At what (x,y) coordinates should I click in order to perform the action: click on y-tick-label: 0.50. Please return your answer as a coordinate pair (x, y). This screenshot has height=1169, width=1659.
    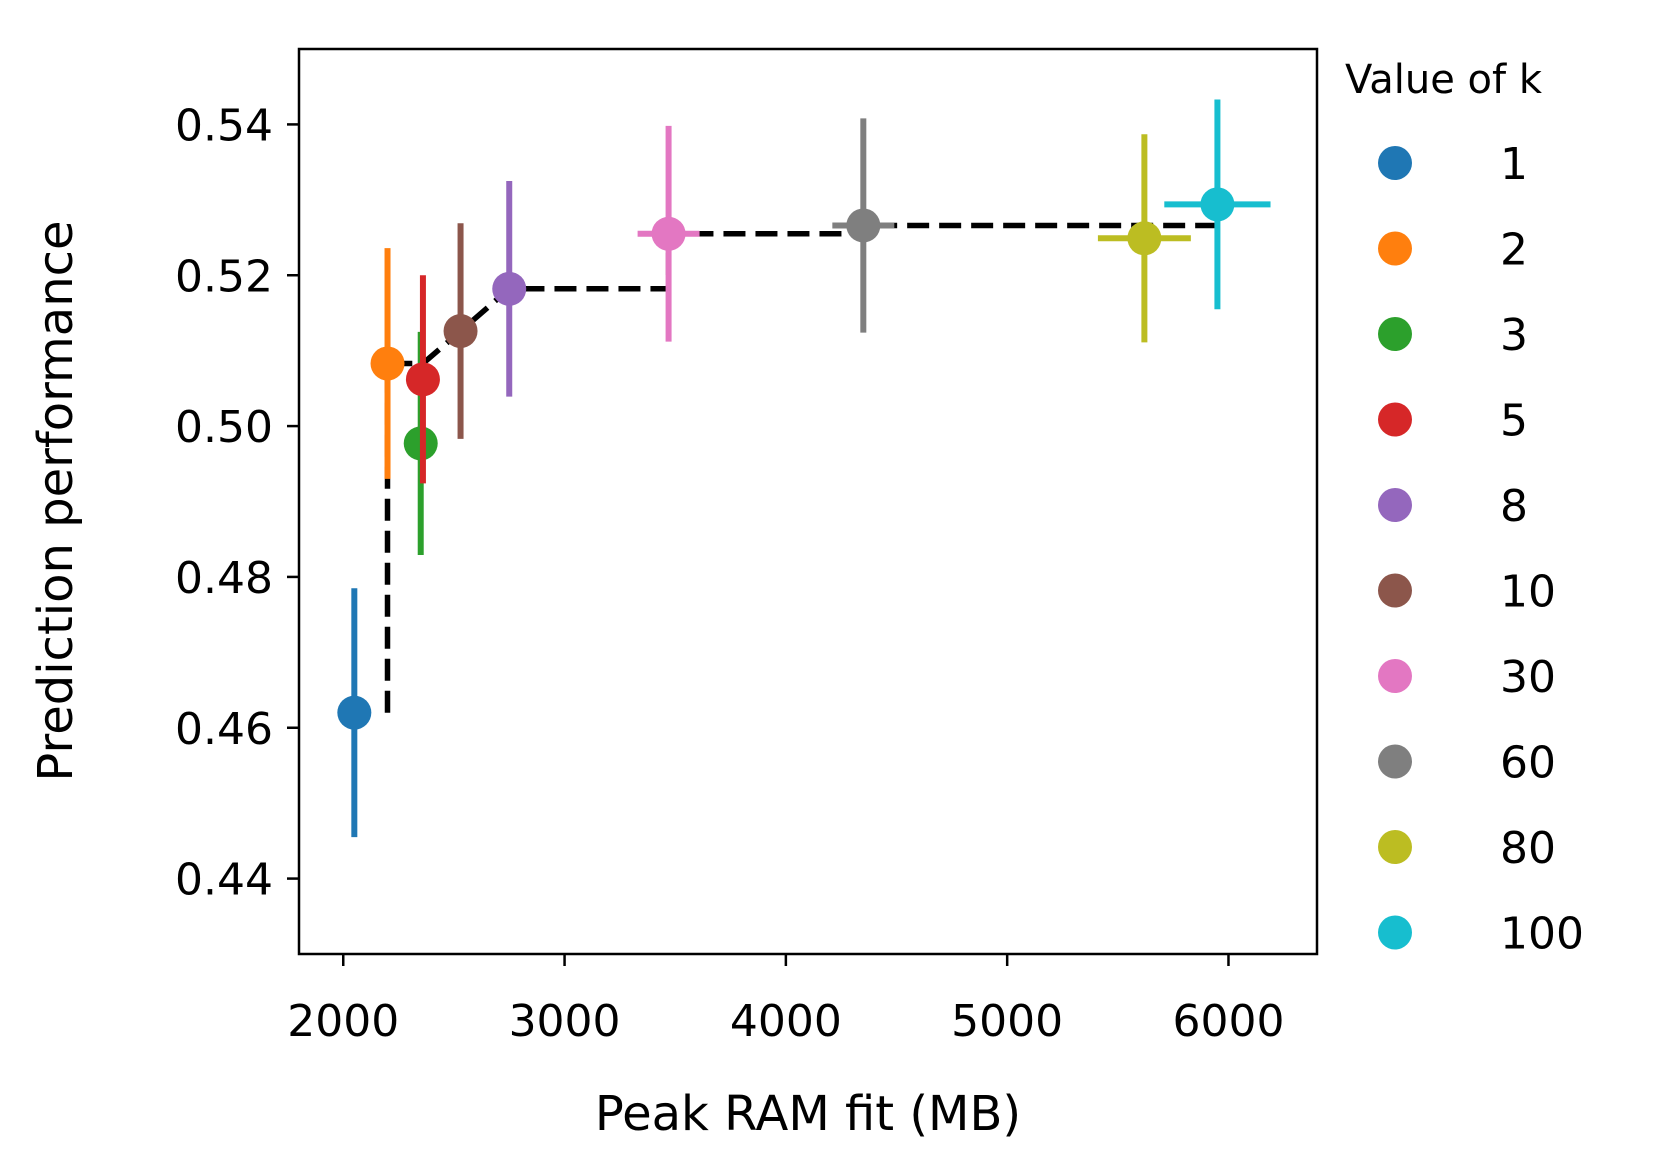
    Looking at the image, I should click on (224, 427).